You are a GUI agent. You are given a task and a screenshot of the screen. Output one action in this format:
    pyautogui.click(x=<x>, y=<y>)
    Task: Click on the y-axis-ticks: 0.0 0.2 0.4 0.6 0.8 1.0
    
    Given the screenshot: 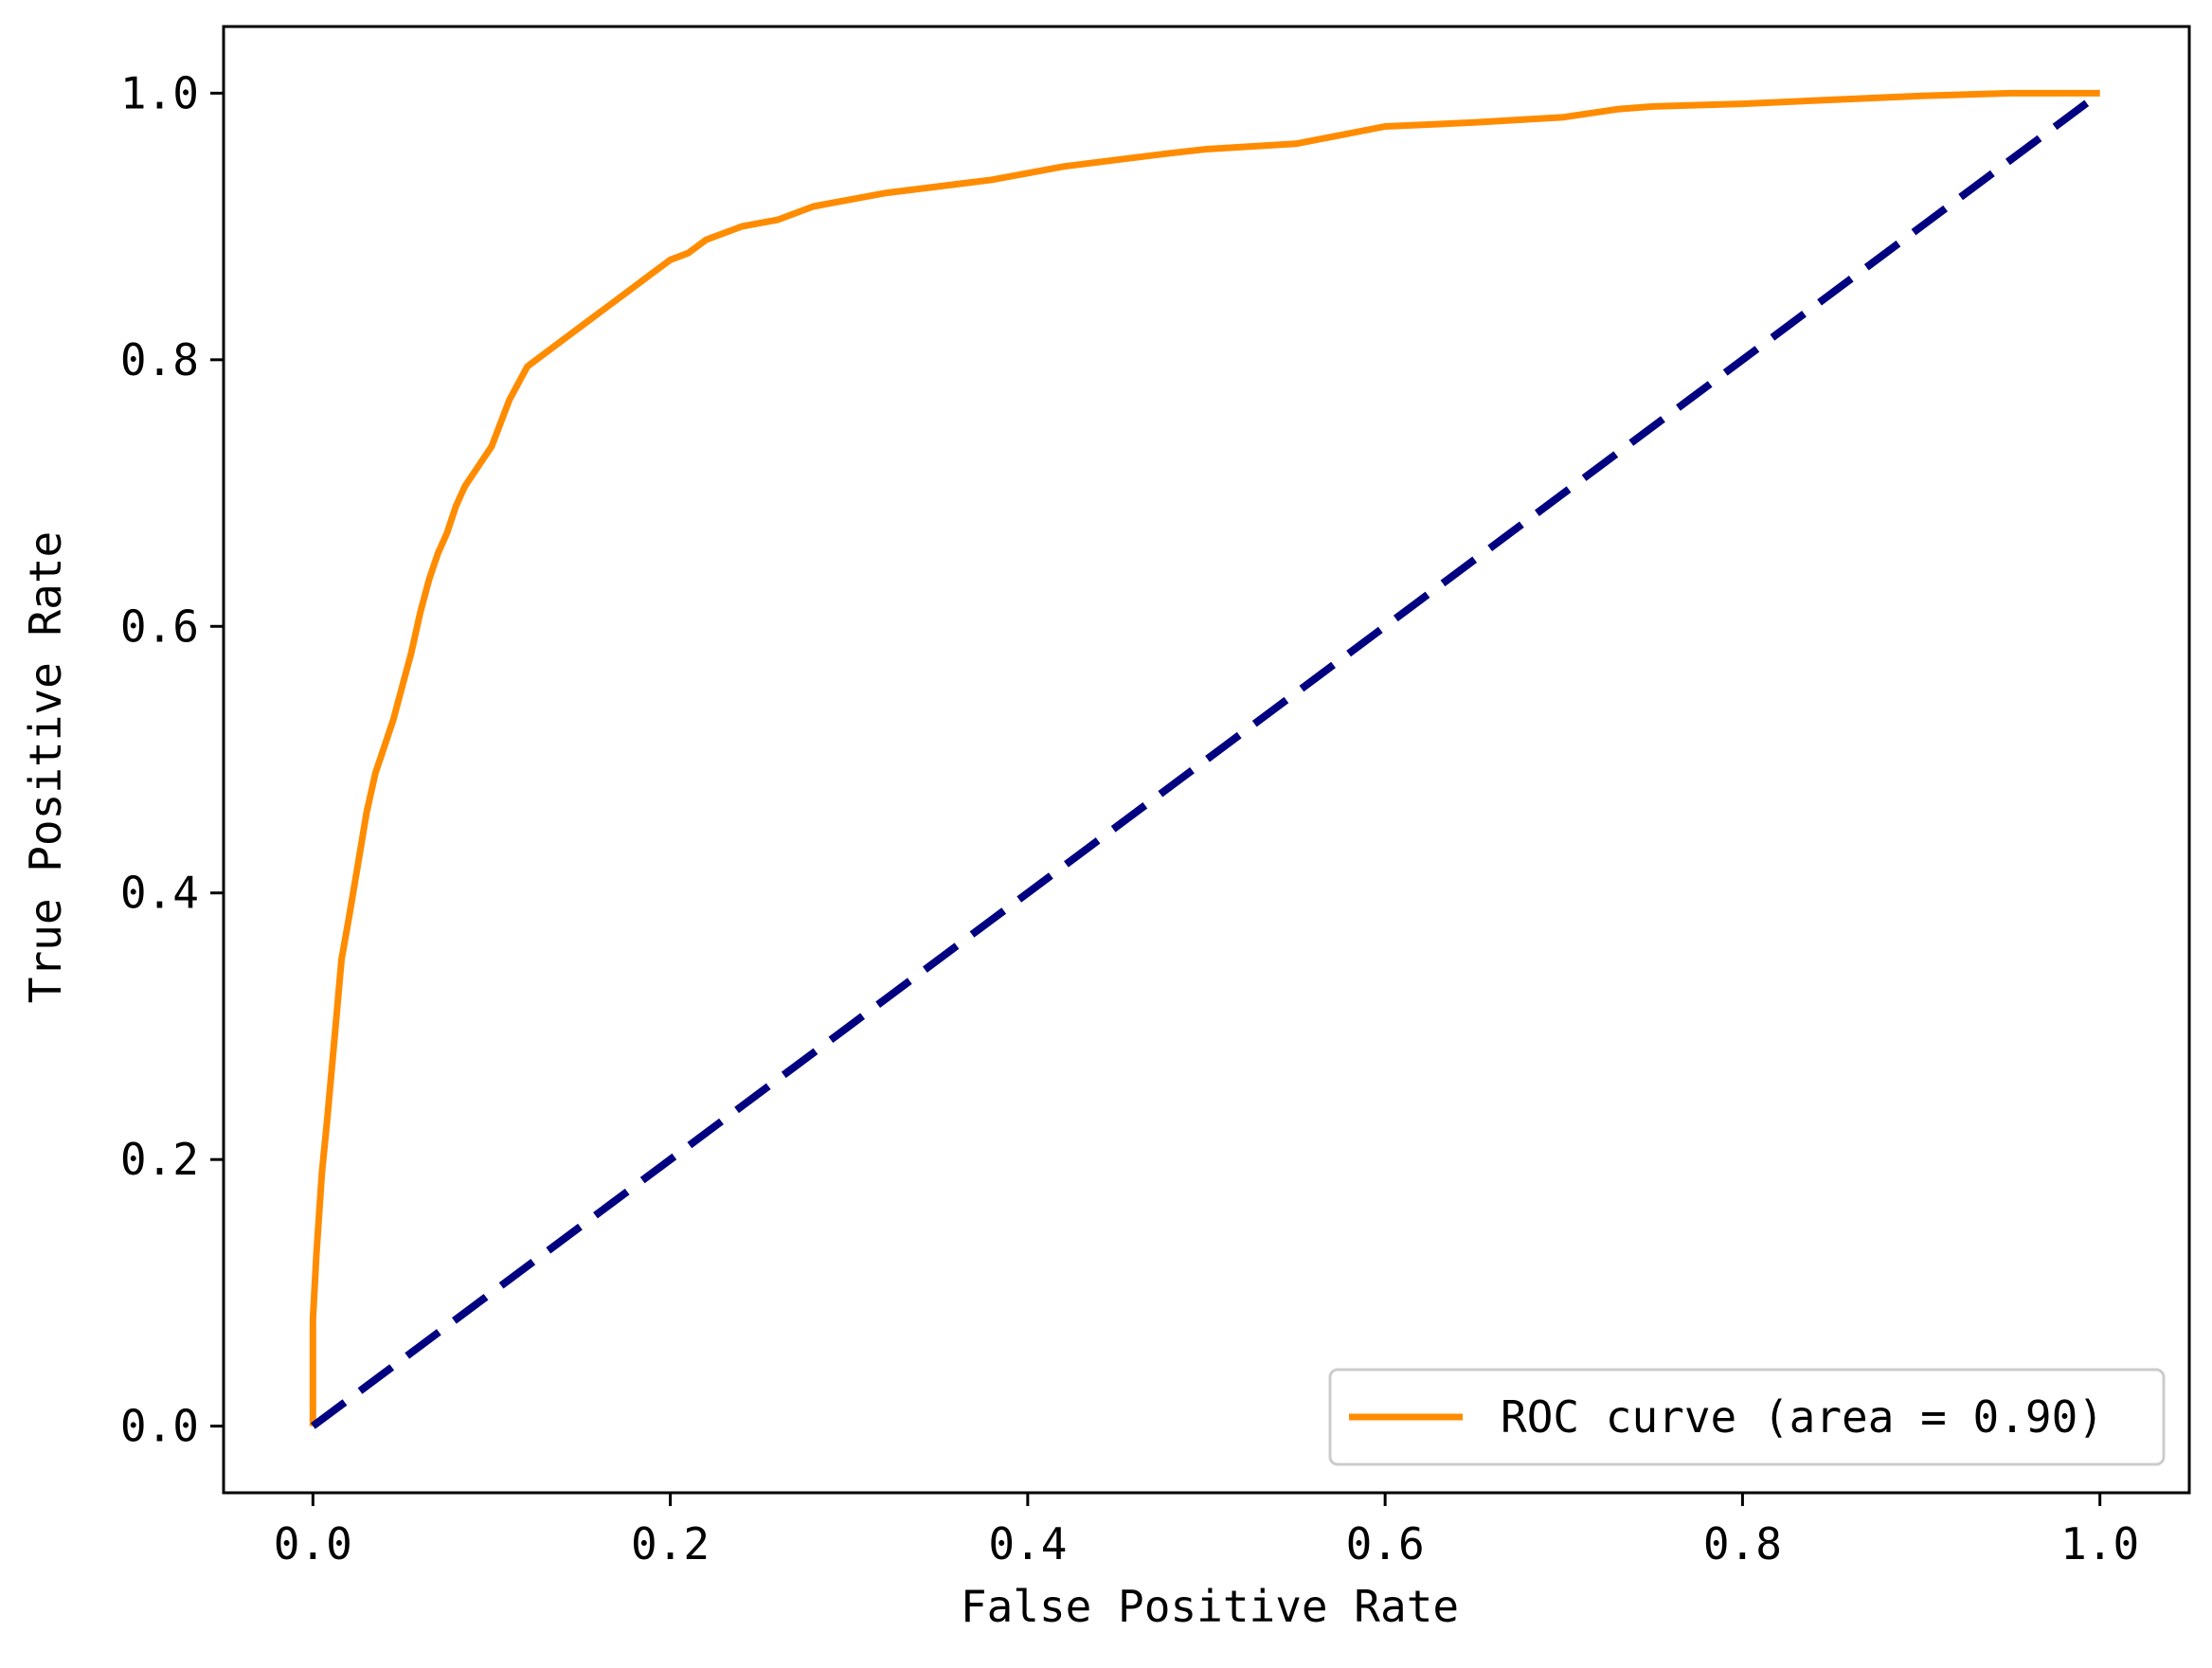 What is the action you would take?
    pyautogui.click(x=172, y=759)
    